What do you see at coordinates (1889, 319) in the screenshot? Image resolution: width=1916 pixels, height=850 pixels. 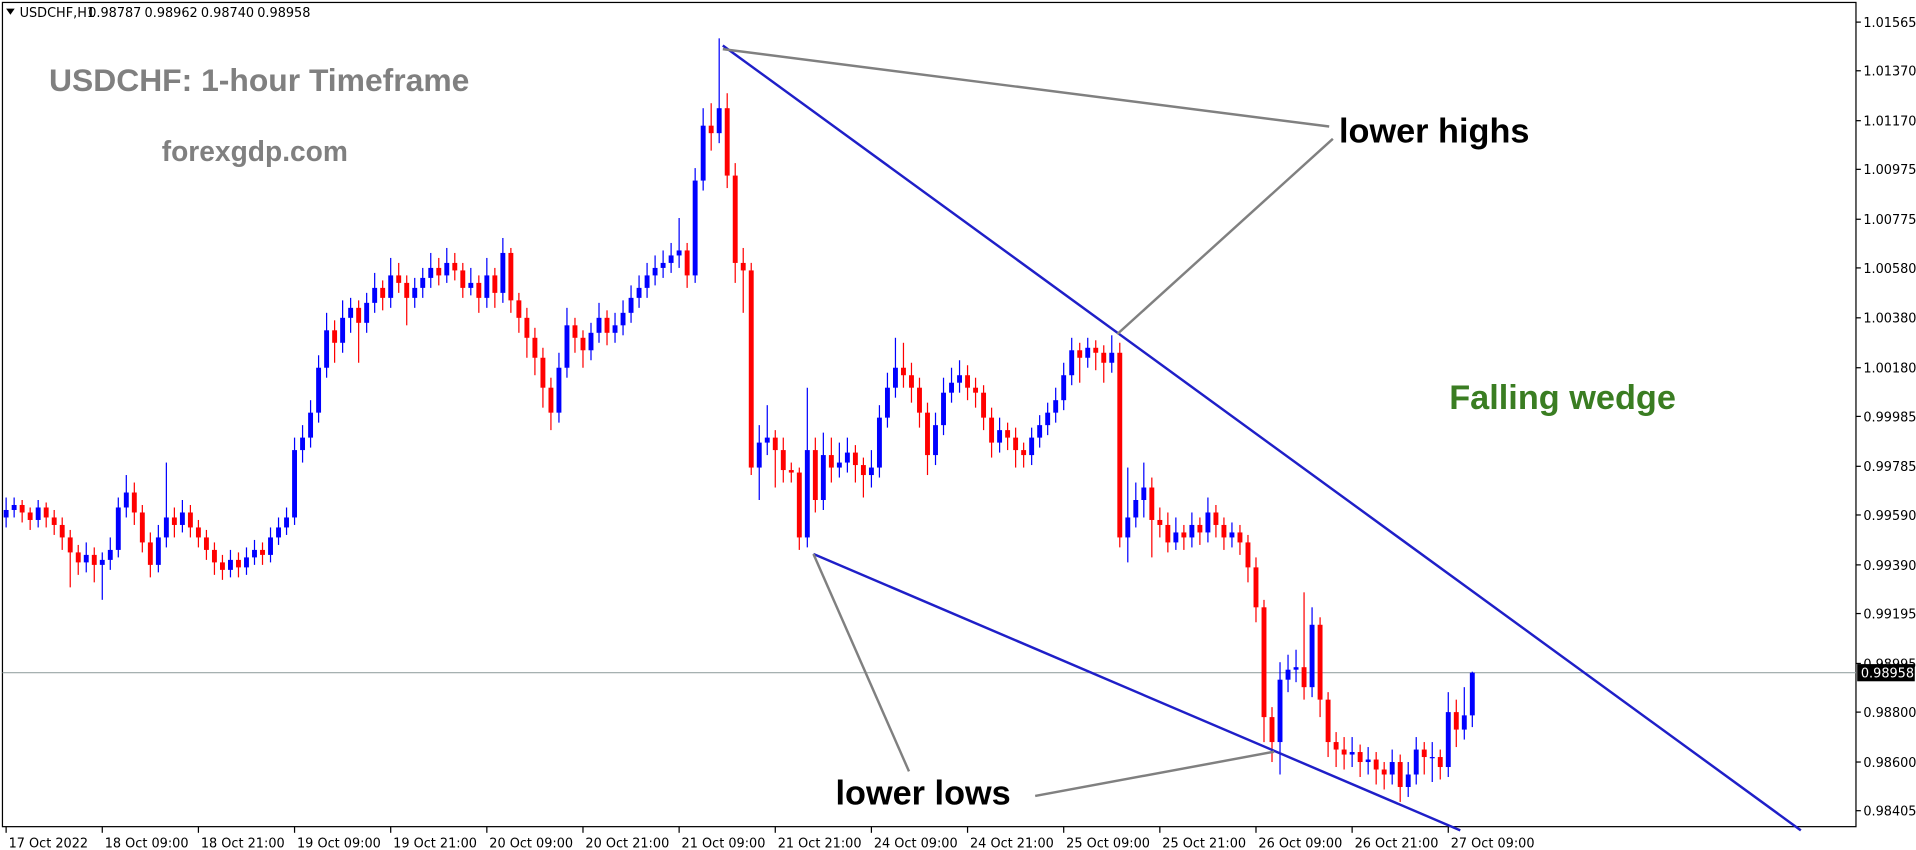 I see `y-tick-label: 1.00380` at bounding box center [1889, 319].